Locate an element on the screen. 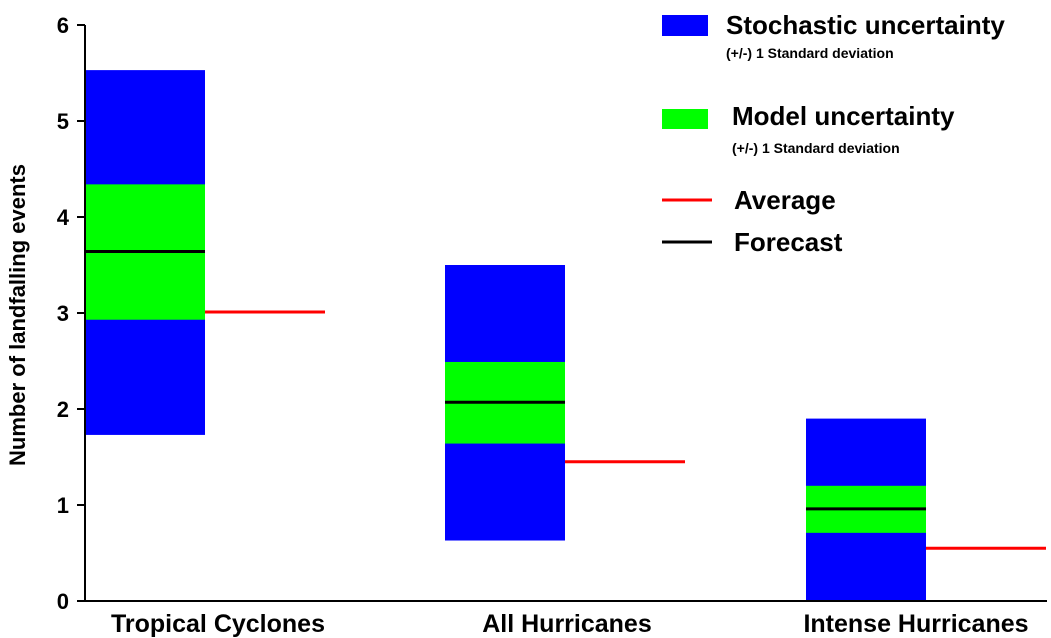 Image resolution: width=1051 pixels, height=638 pixels. legend-label-stochastic: Stochastic uncertainty is located at coordinates (865, 25).